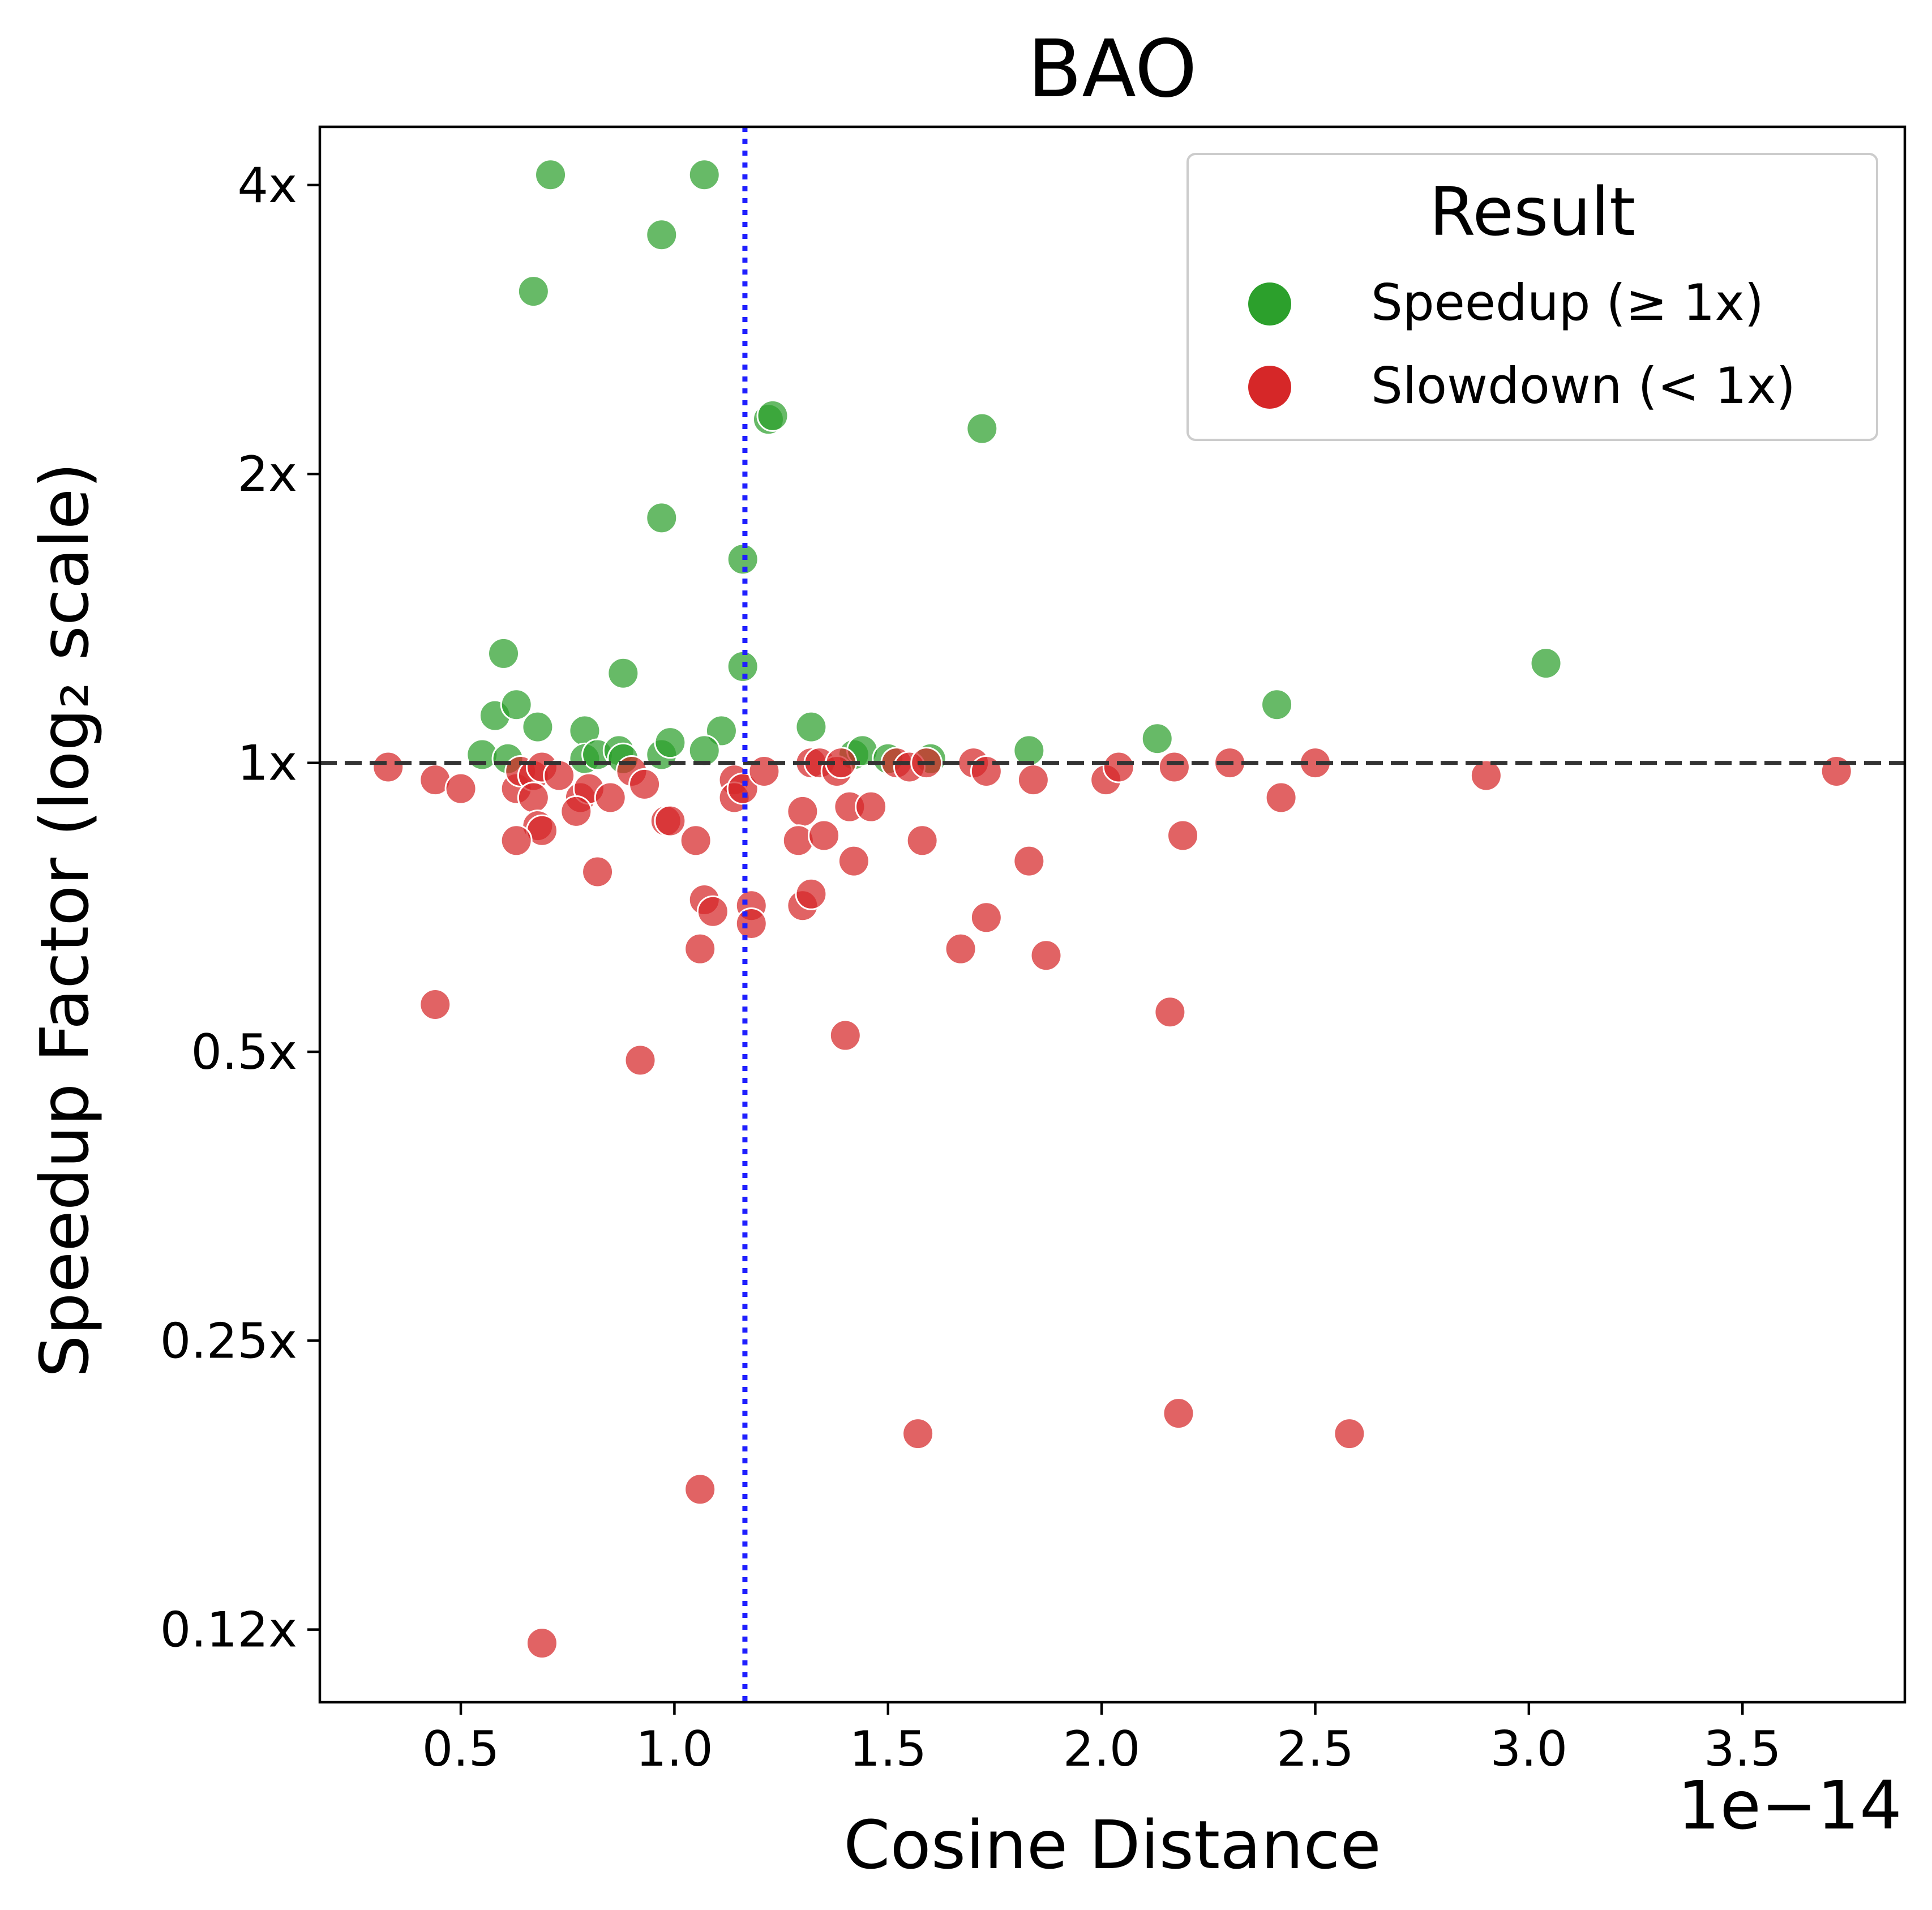  I want to click on y-tick-label: 1x, so click(267, 763).